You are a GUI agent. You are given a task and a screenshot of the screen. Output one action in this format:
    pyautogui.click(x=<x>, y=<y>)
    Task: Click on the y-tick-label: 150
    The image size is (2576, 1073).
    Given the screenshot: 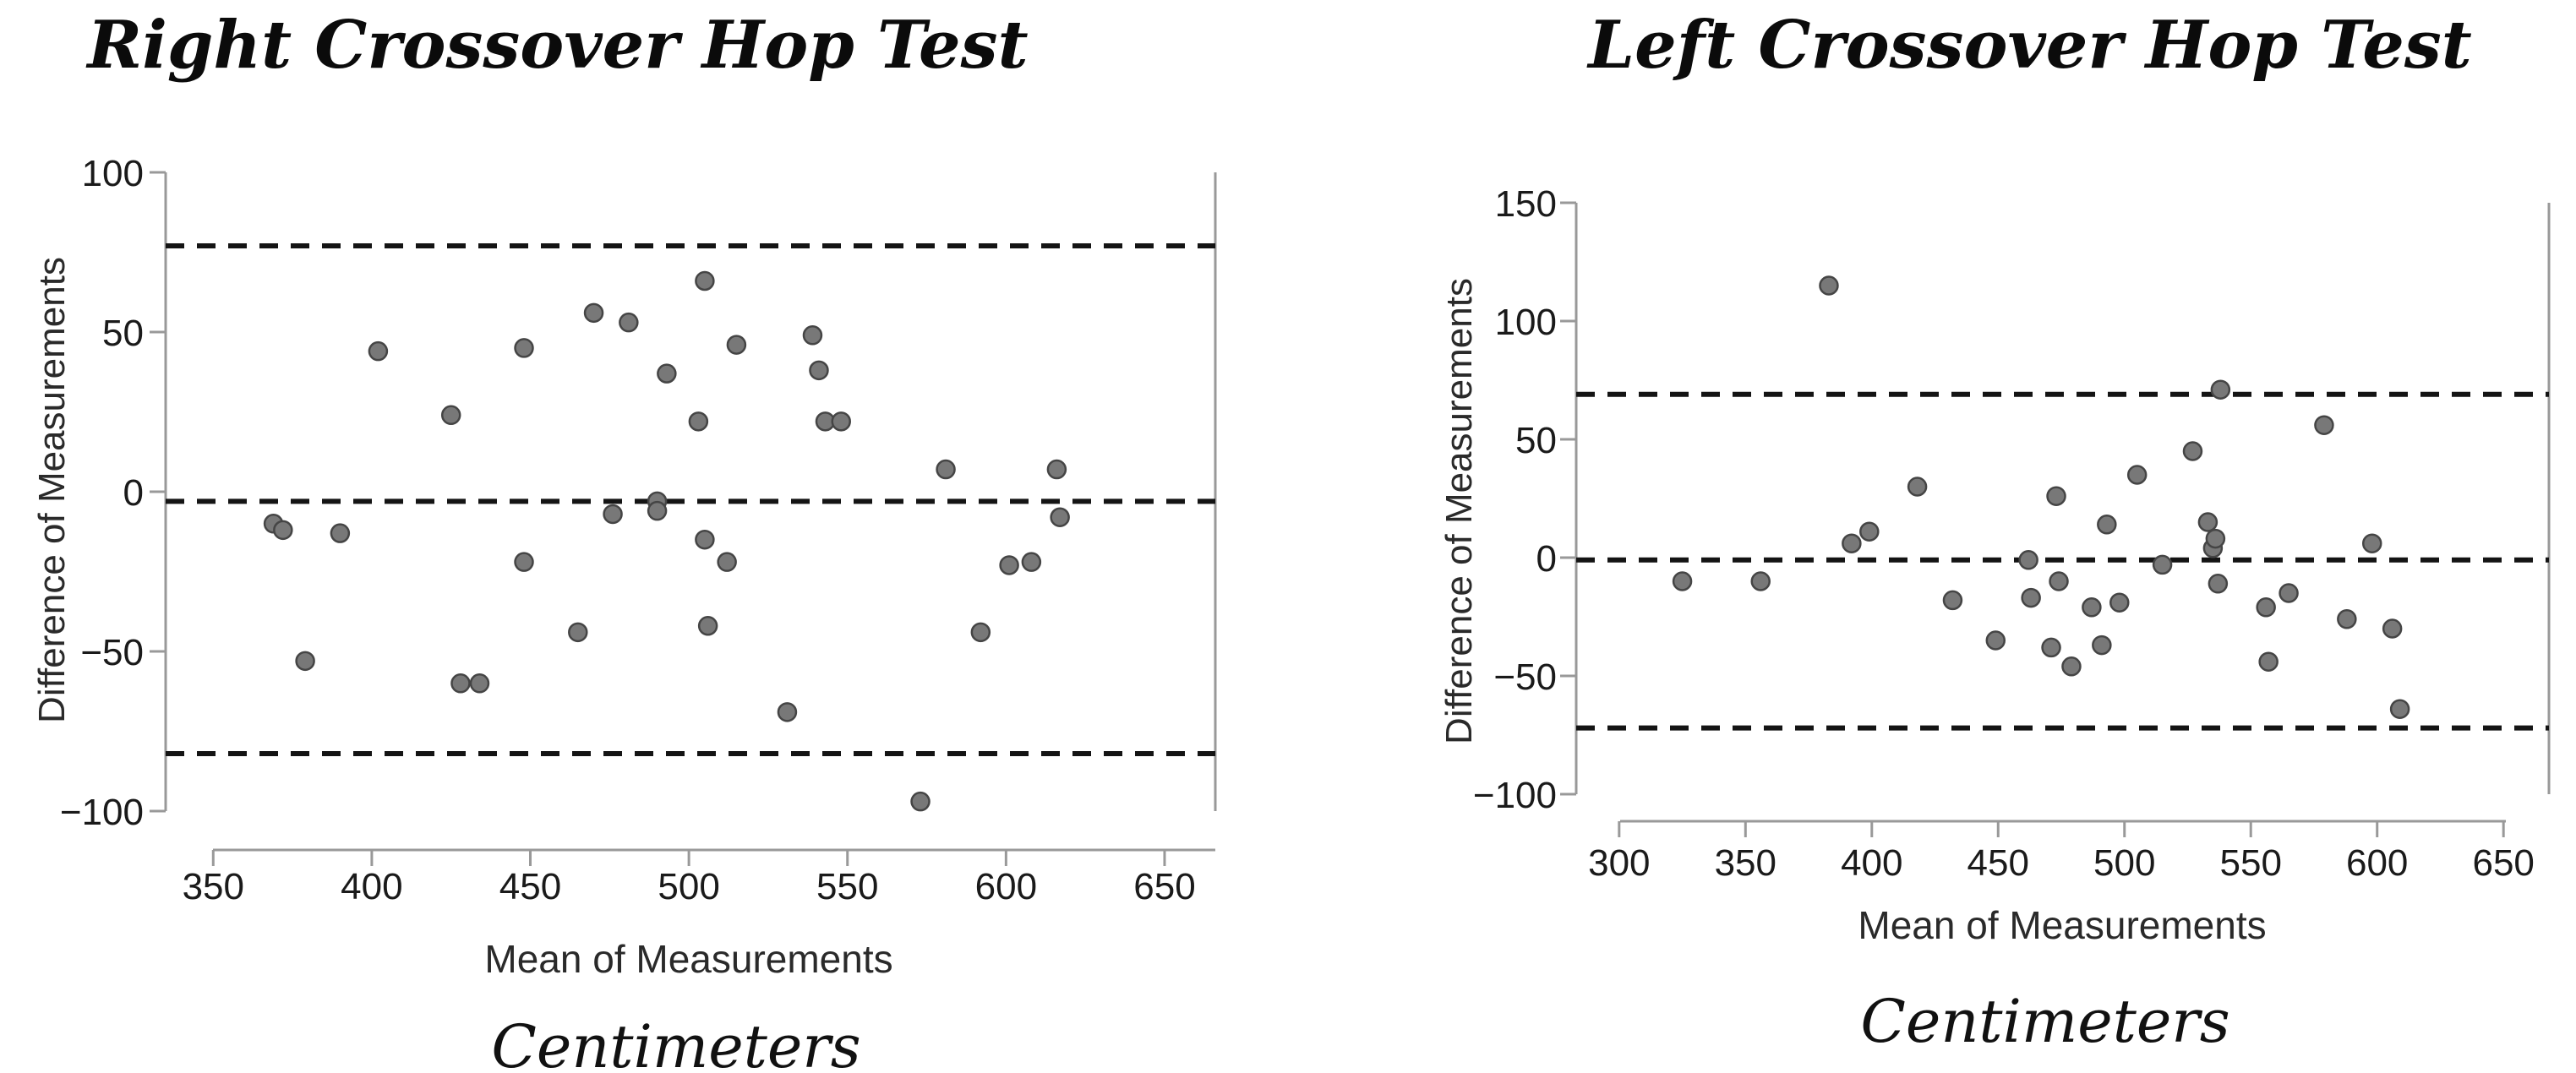 What is the action you would take?
    pyautogui.click(x=1526, y=204)
    